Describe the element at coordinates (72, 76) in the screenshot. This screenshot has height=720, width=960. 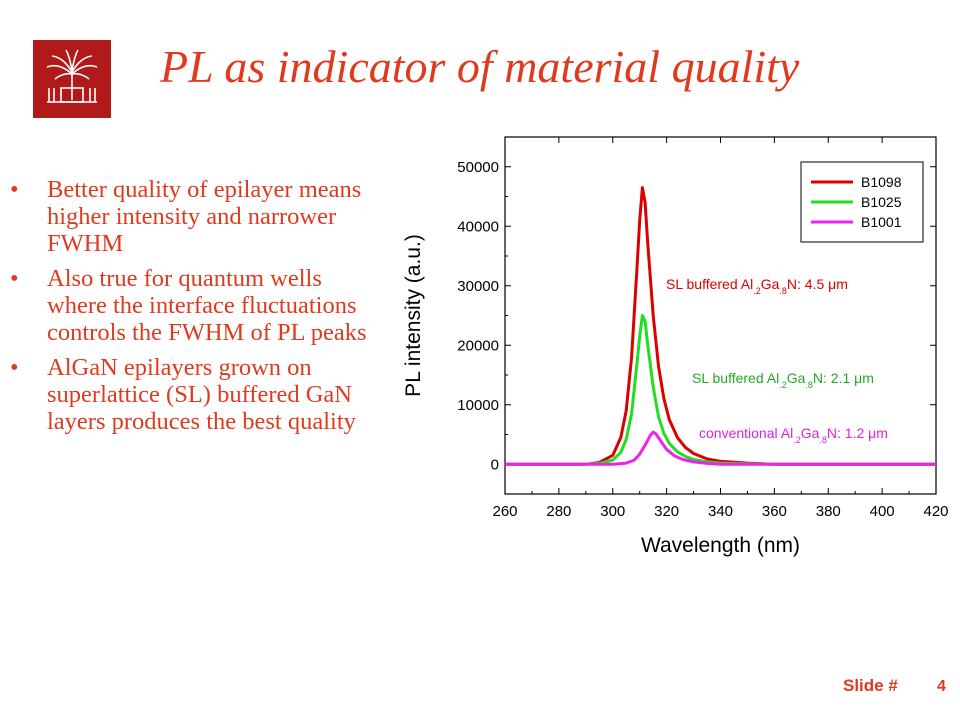
I see `palmetto-tree-icon` at that location.